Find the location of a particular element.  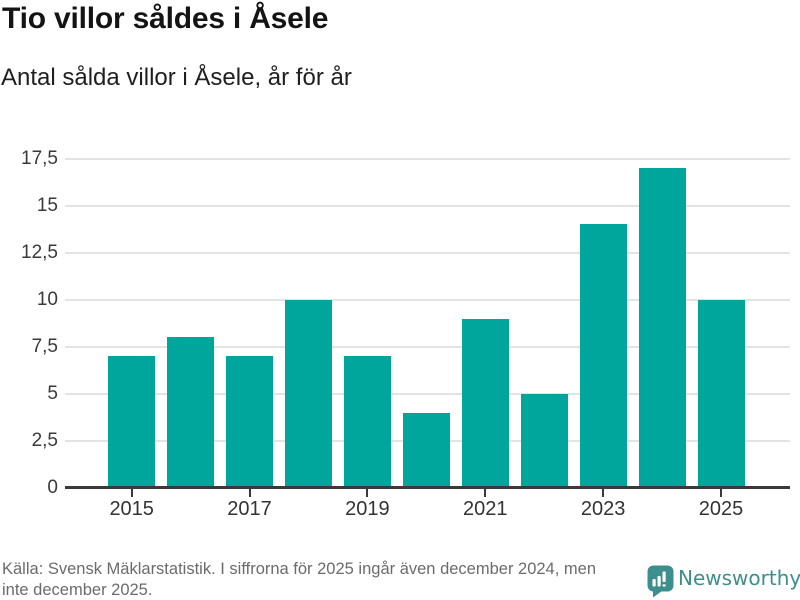

bar-2018 is located at coordinates (308, 393).